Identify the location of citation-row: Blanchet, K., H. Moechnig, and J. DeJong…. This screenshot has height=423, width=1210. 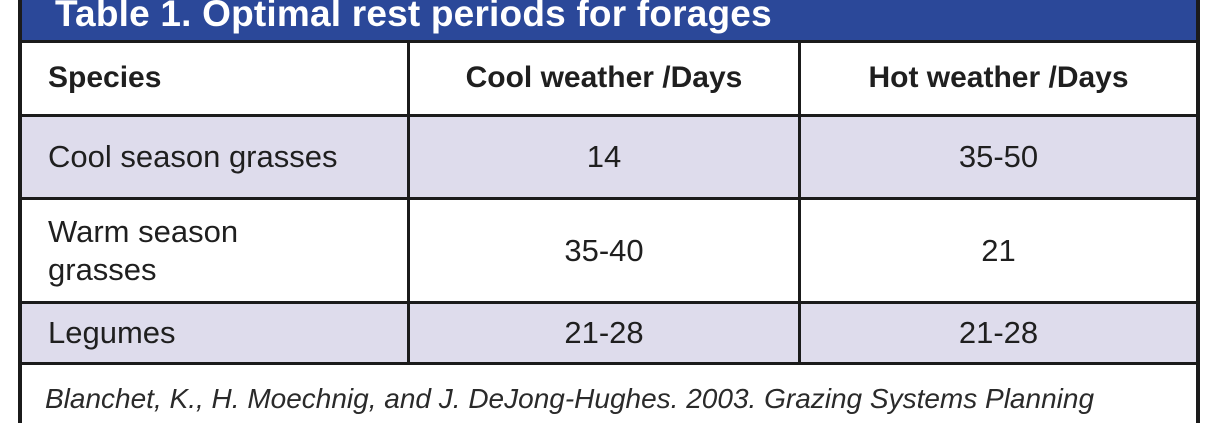
(609, 392).